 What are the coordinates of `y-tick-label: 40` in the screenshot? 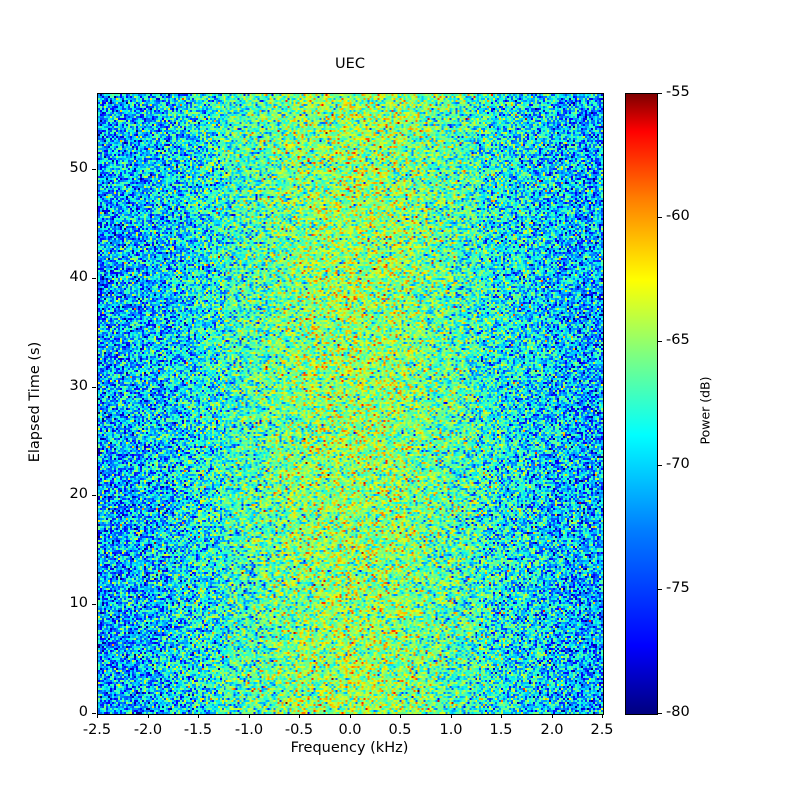 It's located at (78, 277).